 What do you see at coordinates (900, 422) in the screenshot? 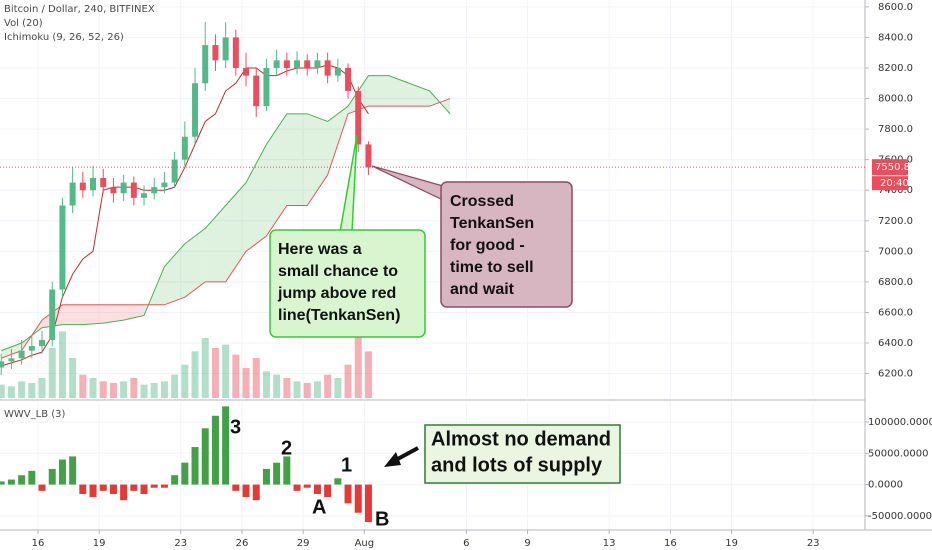
I see `y-tick-label: 100000.0000` at bounding box center [900, 422].